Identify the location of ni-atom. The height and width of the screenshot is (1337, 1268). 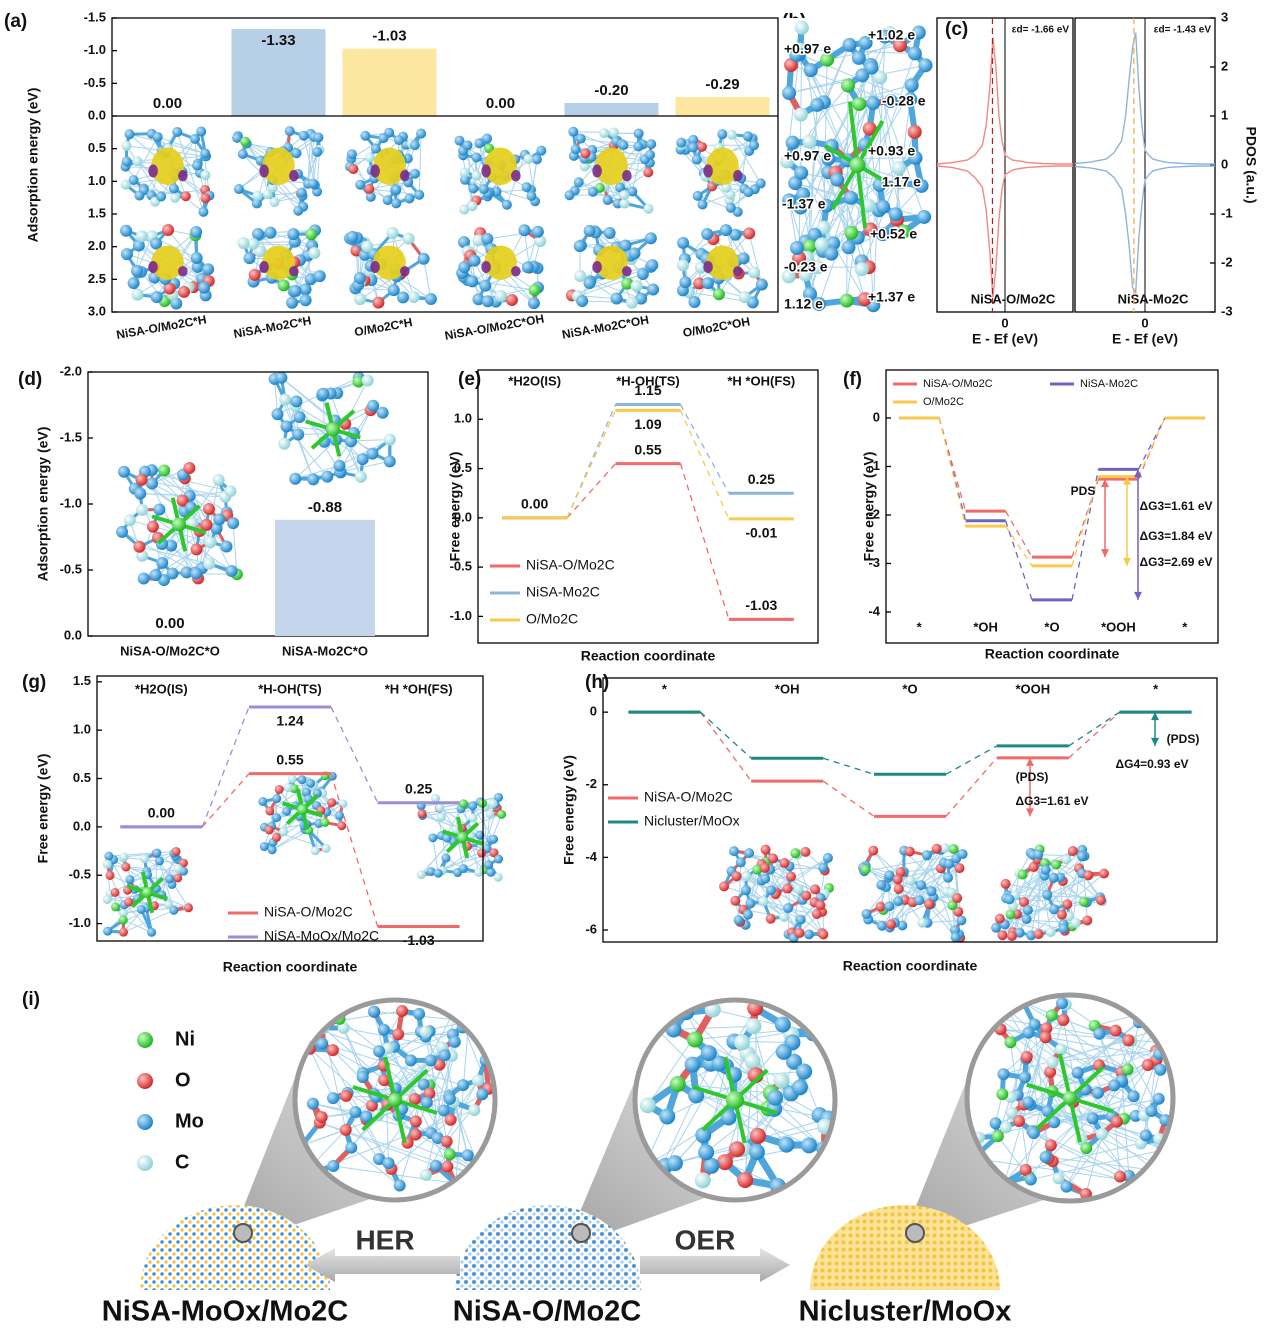
(1070, 1098).